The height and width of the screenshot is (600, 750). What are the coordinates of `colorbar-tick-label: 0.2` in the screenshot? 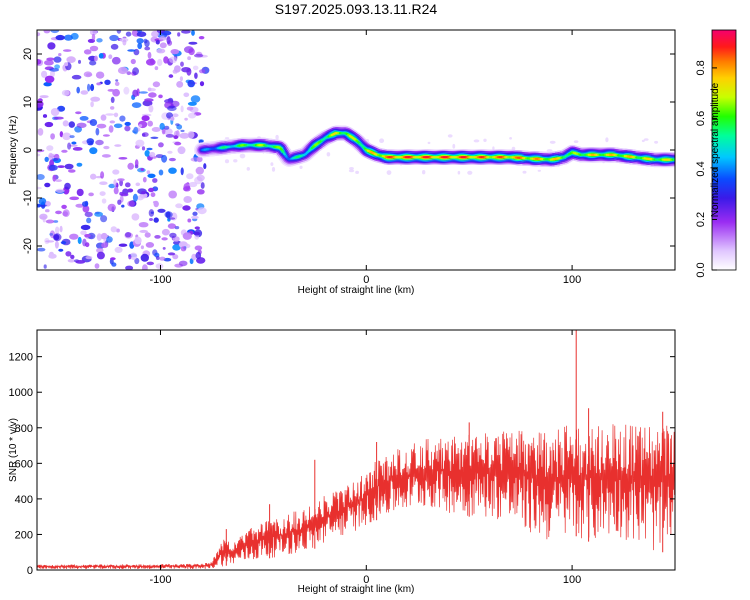 It's located at (701, 219).